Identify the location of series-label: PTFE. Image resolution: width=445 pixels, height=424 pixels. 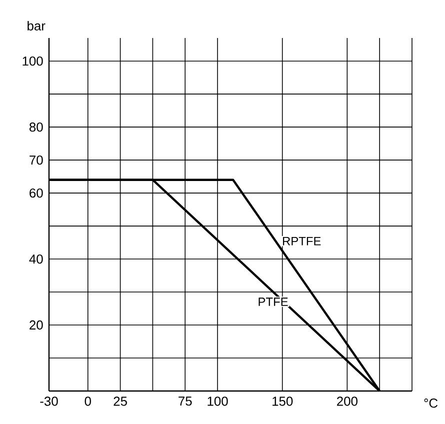
(273, 302).